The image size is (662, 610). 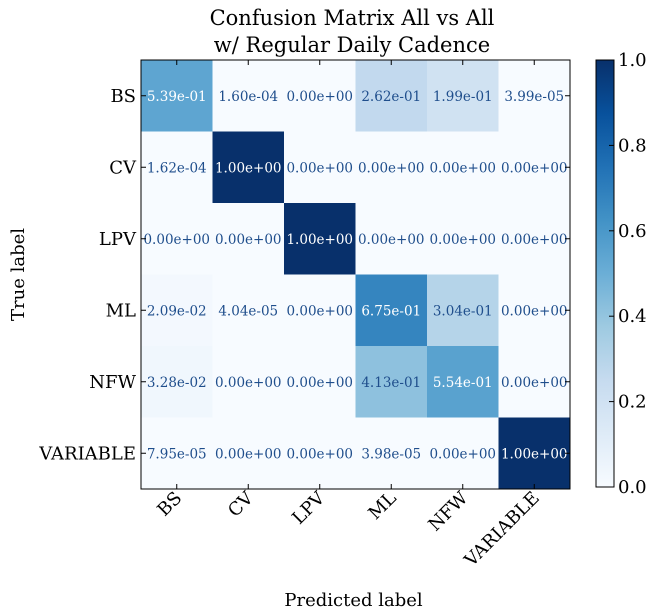 What do you see at coordinates (352, 18) in the screenshot?
I see `chart-title-line-1: Confusion Matrix All vs All` at bounding box center [352, 18].